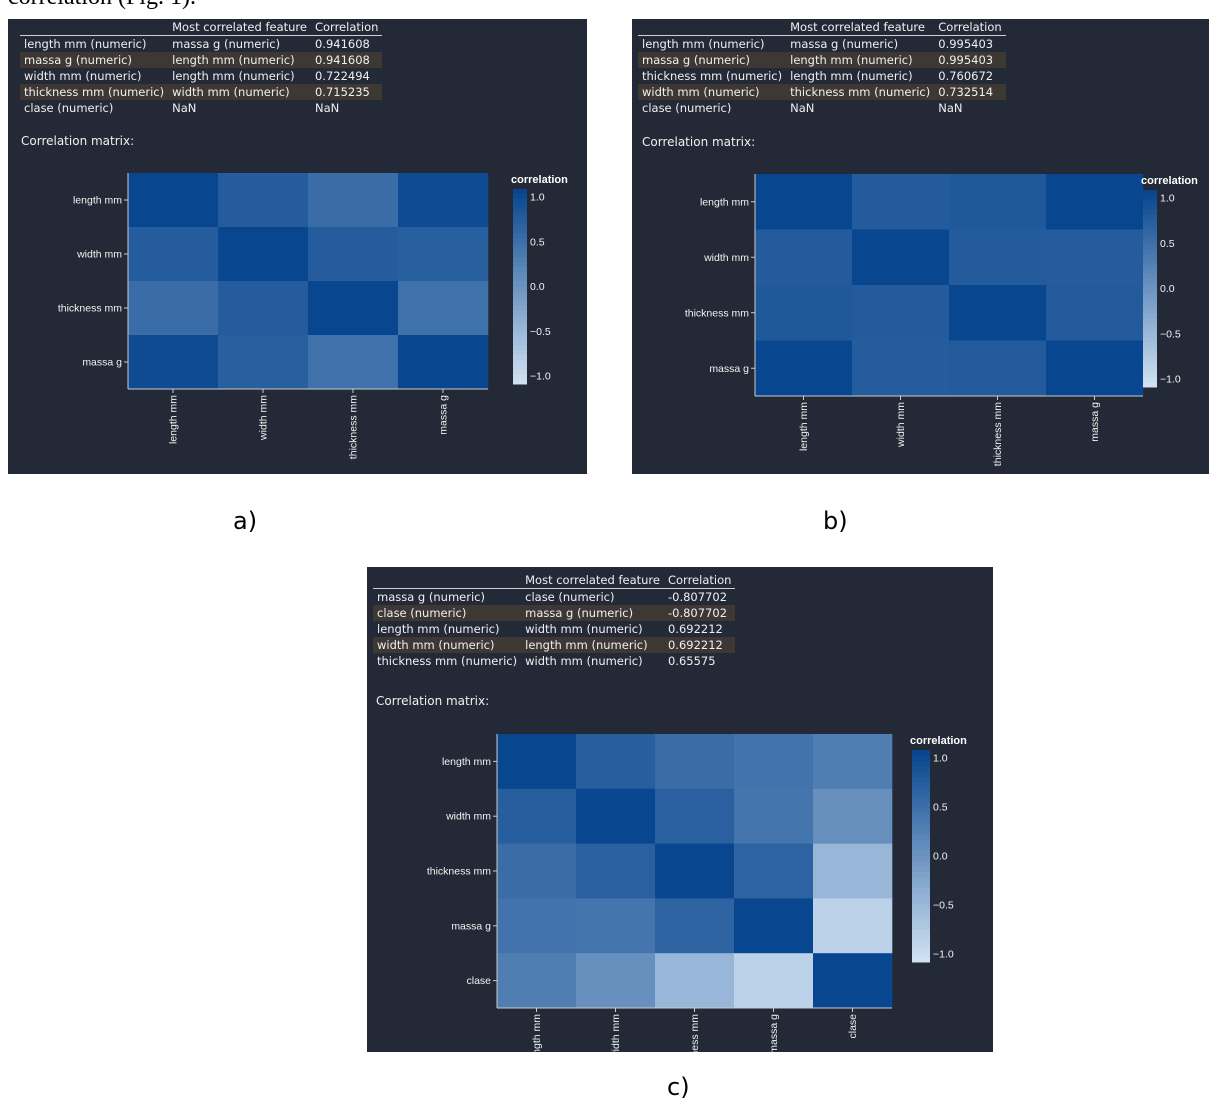  I want to click on colorbar-tick-label: 0.5, so click(537, 242).